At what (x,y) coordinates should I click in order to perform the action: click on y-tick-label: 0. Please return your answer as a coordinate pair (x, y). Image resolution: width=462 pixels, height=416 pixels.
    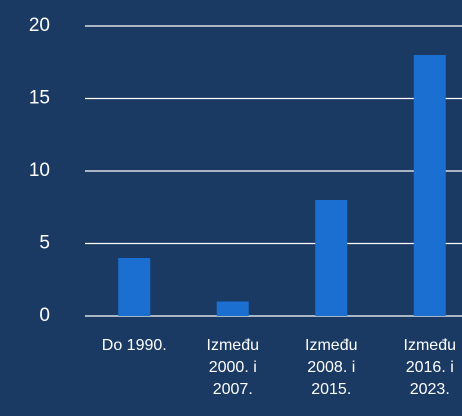
    Looking at the image, I should click on (44, 315).